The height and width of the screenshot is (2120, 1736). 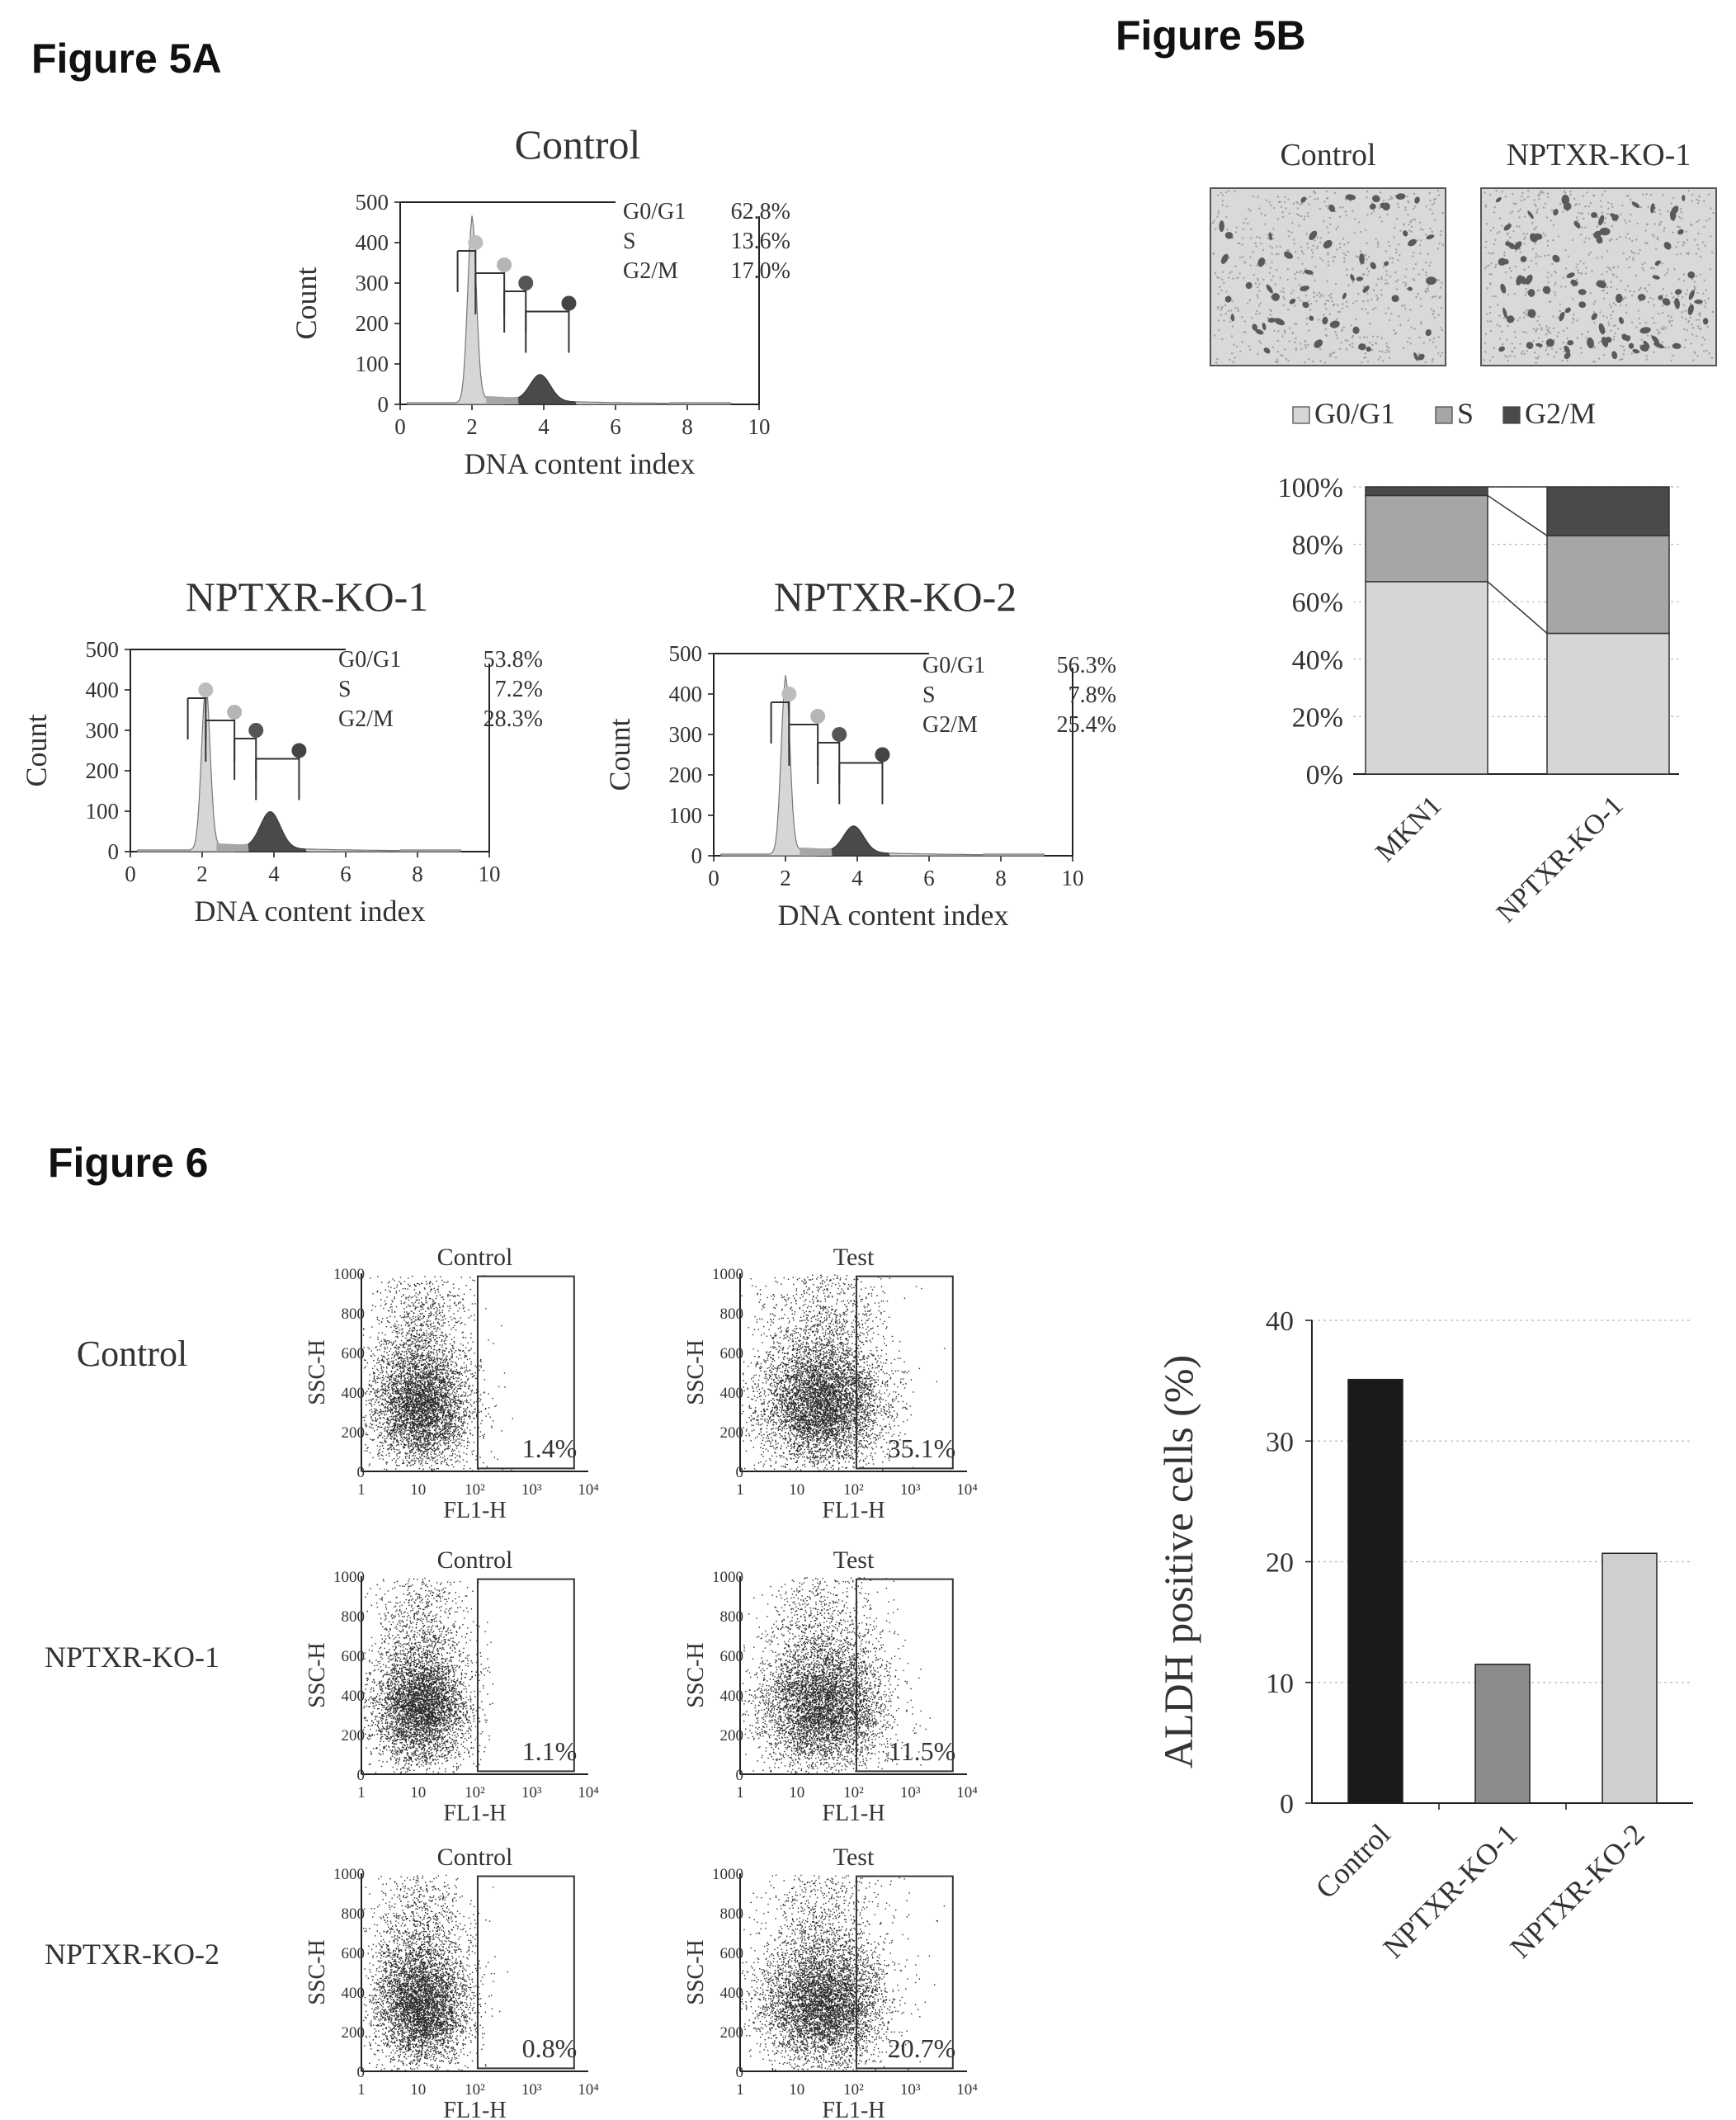 What do you see at coordinates (103, 690) in the screenshot?
I see `y-tick-label: 400` at bounding box center [103, 690].